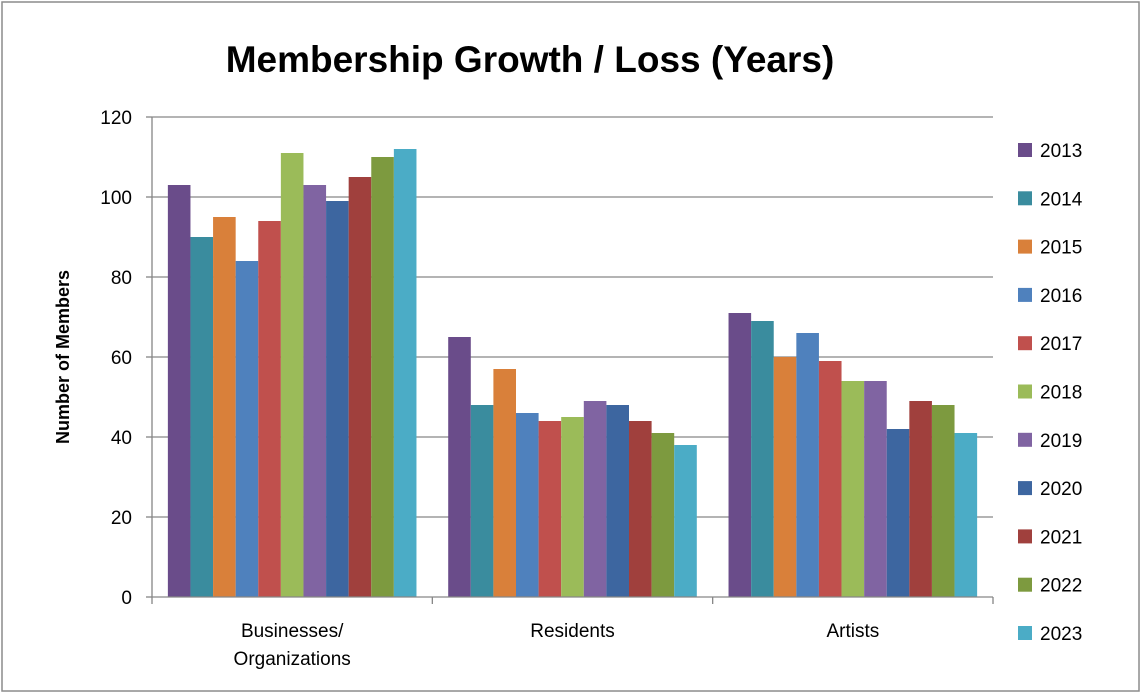 The height and width of the screenshot is (698, 1141). What do you see at coordinates (1061, 537) in the screenshot?
I see `legend-label: 2021` at bounding box center [1061, 537].